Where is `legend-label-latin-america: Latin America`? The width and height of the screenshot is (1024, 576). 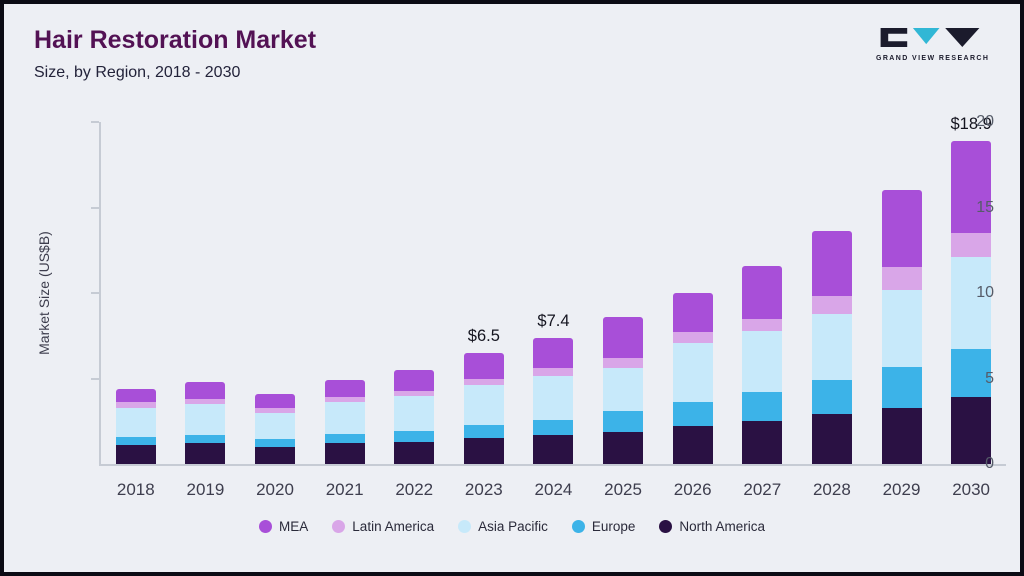 legend-label-latin-america: Latin America is located at coordinates (393, 526).